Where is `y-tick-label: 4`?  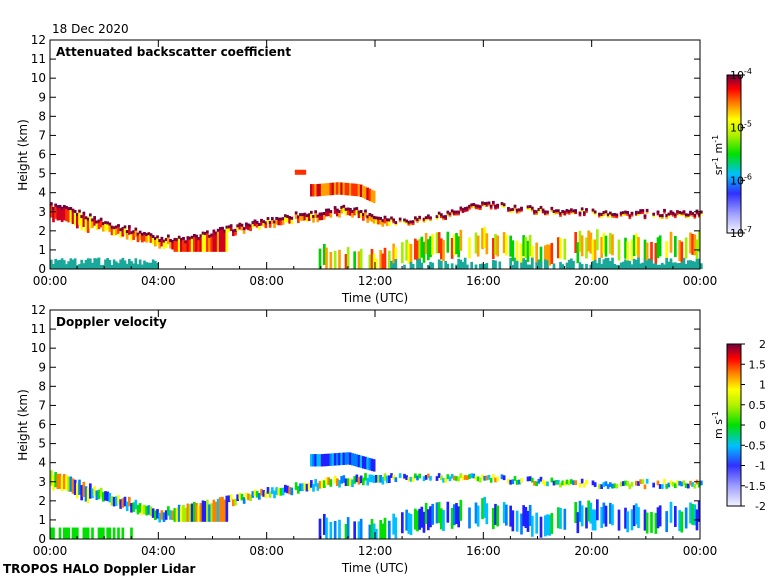
y-tick-label: 4 is located at coordinates (42, 193).